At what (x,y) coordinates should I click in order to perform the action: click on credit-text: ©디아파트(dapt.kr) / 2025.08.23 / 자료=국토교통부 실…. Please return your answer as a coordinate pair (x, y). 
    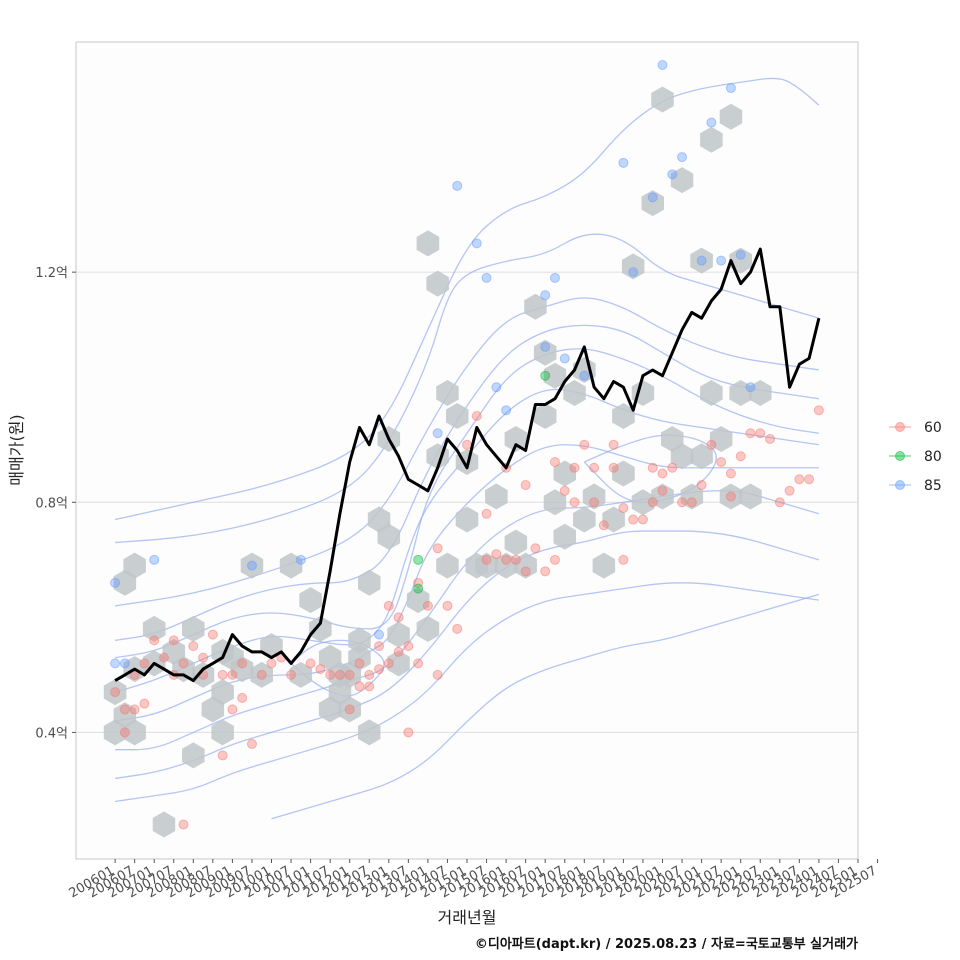
    Looking at the image, I should click on (666, 944).